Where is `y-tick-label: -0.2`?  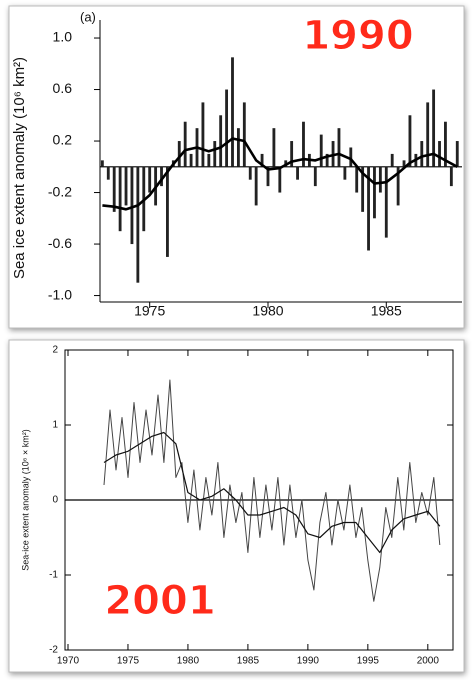
y-tick-label: -0.2 is located at coordinates (60, 191).